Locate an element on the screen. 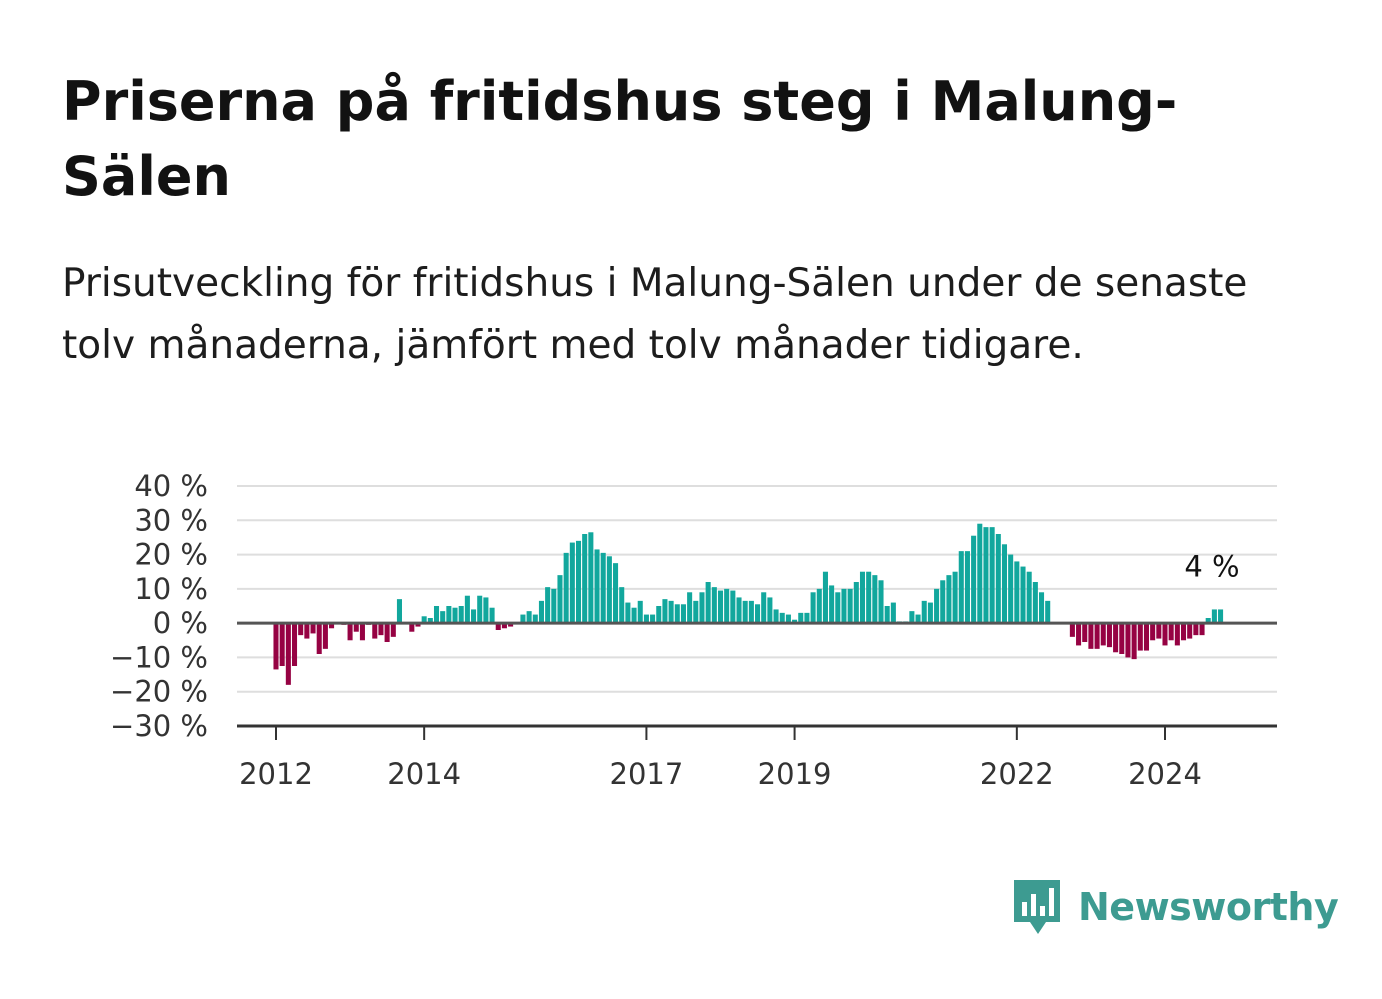 This screenshot has width=1382, height=999. x-tick-label: 2022 is located at coordinates (1017, 774).